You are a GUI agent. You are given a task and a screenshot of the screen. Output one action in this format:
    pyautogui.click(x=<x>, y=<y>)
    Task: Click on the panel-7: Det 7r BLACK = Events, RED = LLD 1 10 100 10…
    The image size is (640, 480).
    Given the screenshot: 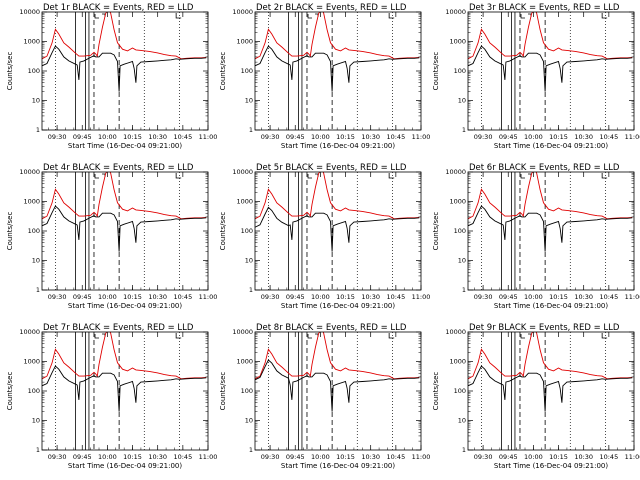 What is the action you would take?
    pyautogui.click(x=111, y=396)
    